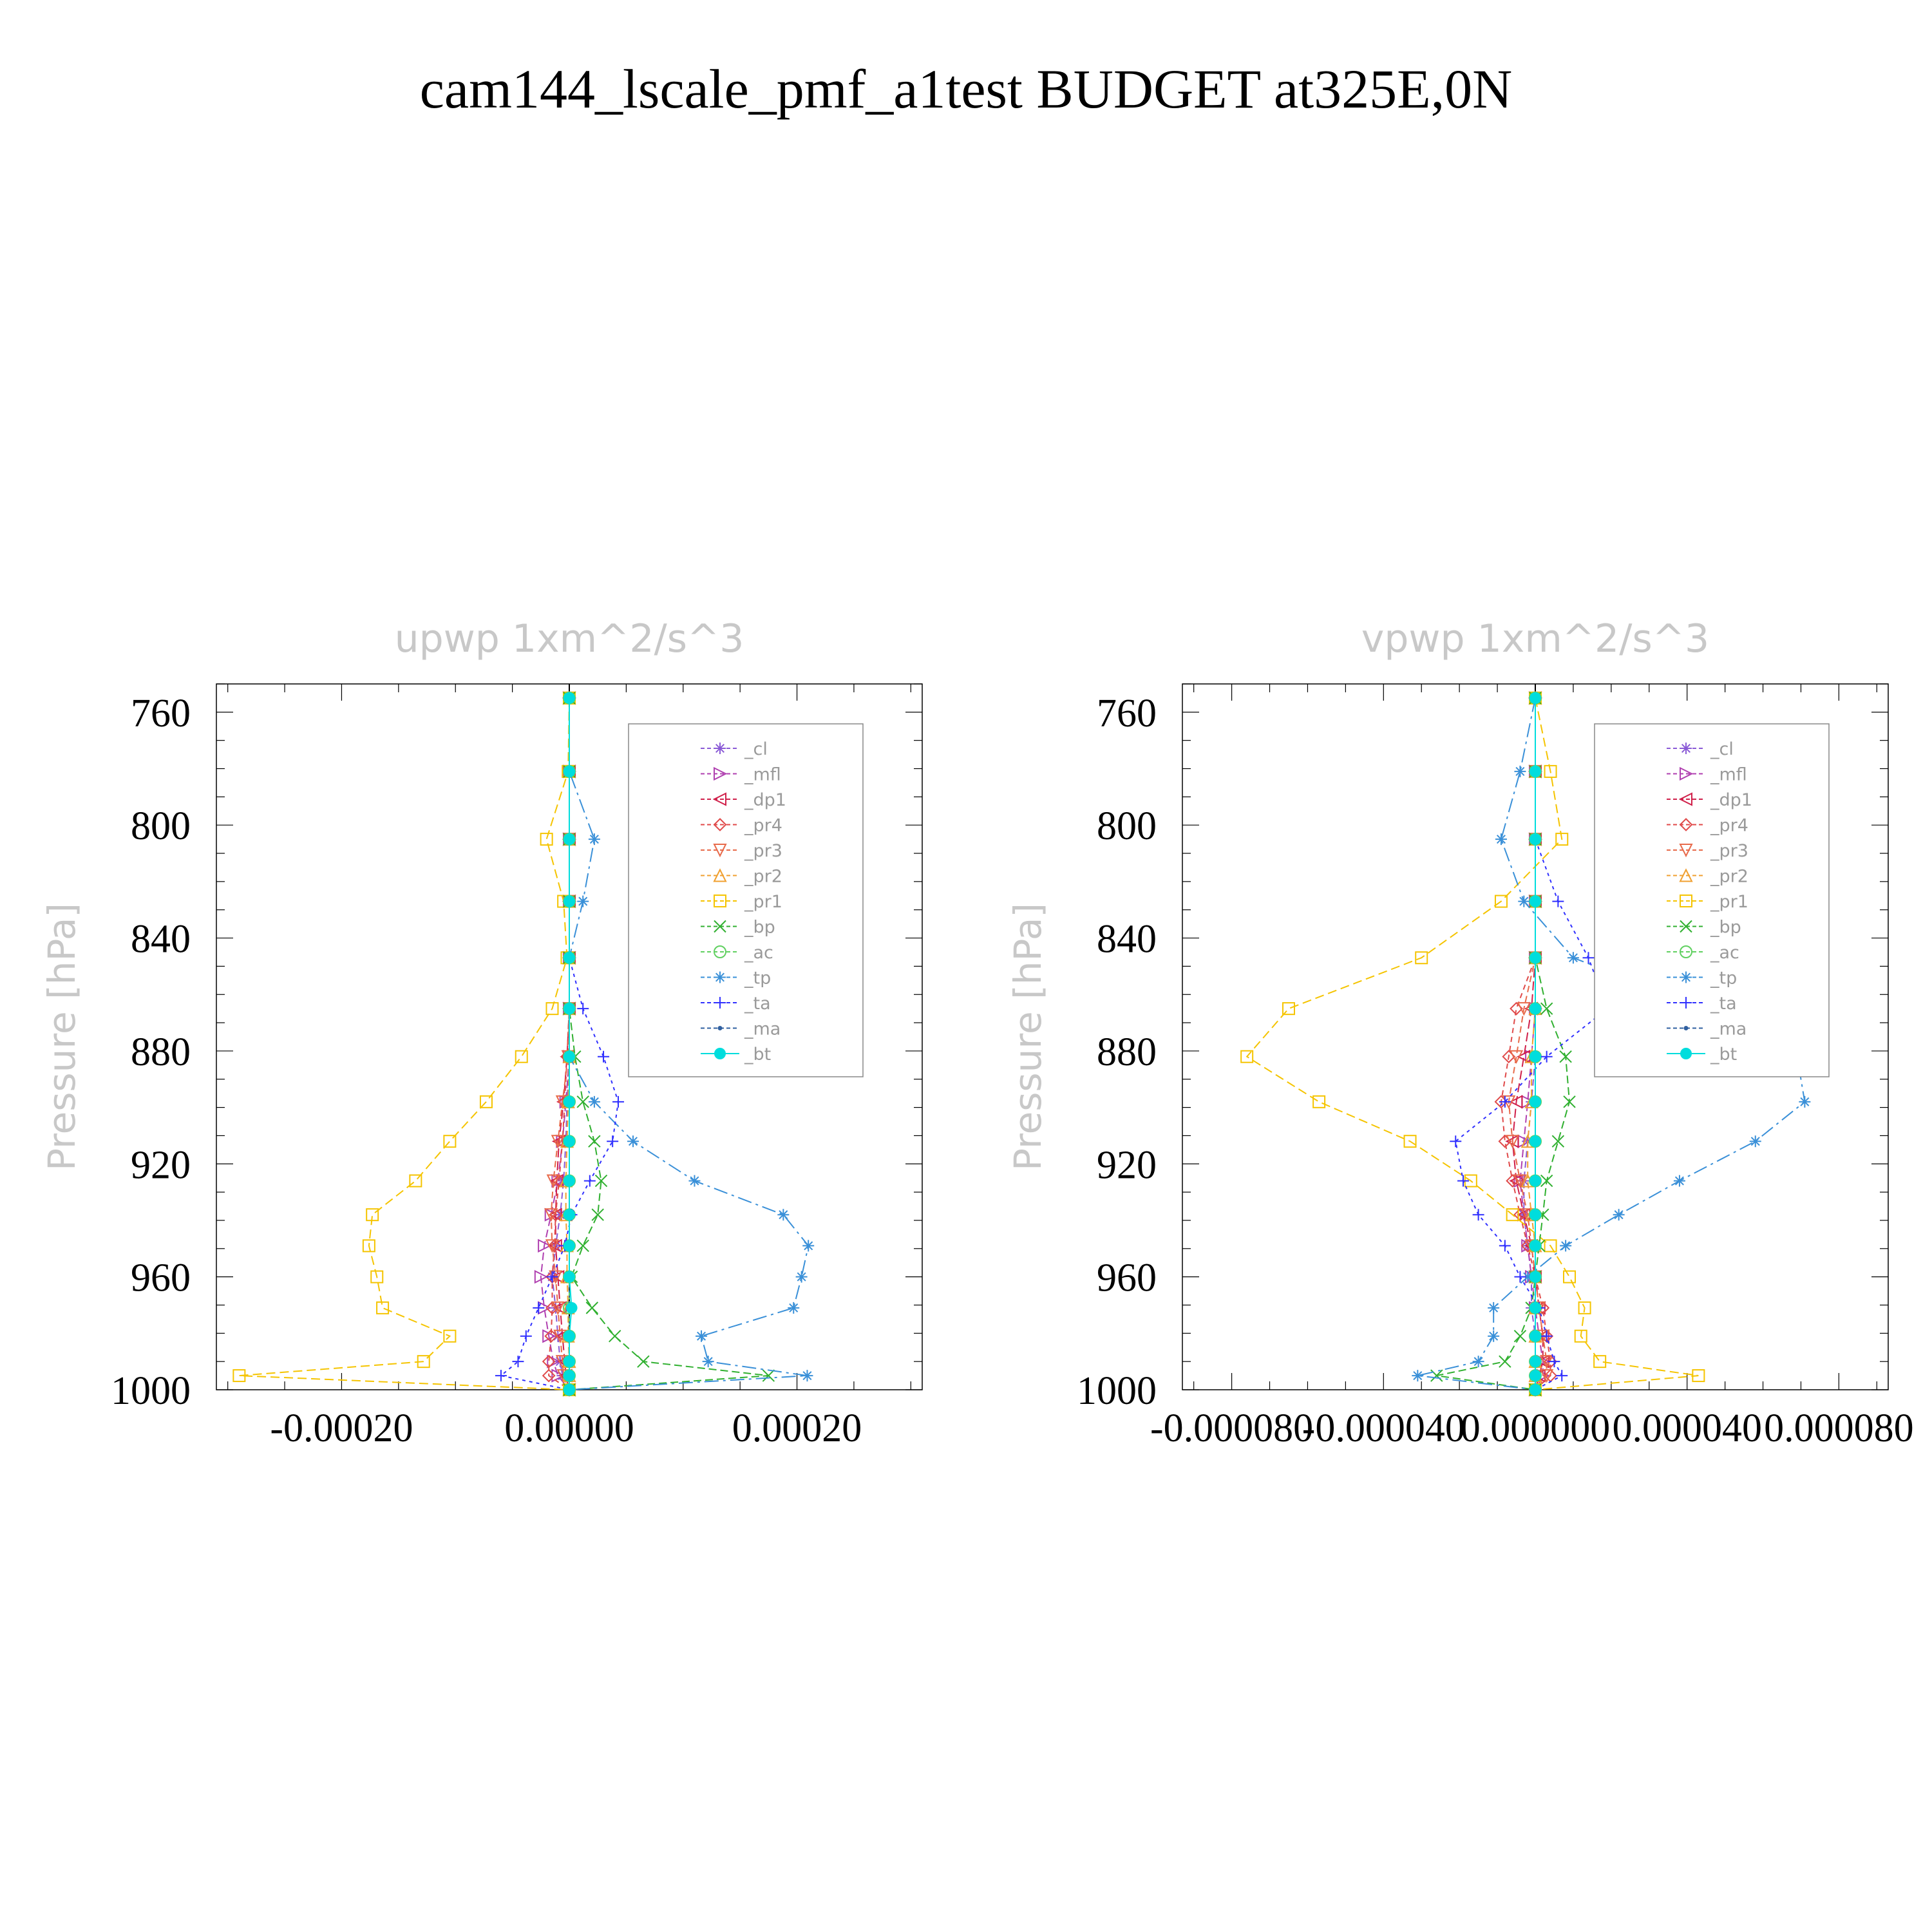 The height and width of the screenshot is (1932, 1932). I want to click on upwp-legend-marker-mfl, so click(721, 774).